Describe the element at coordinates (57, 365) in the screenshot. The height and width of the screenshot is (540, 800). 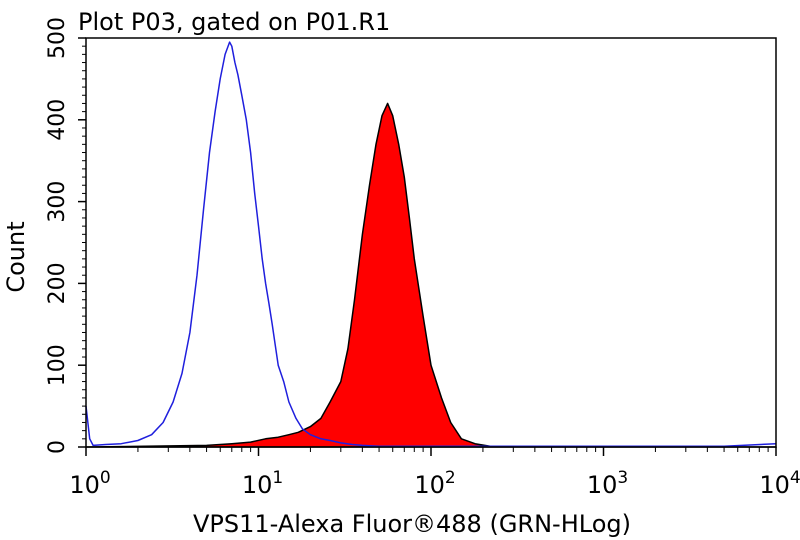
I see `y-tick-label: 100` at that location.